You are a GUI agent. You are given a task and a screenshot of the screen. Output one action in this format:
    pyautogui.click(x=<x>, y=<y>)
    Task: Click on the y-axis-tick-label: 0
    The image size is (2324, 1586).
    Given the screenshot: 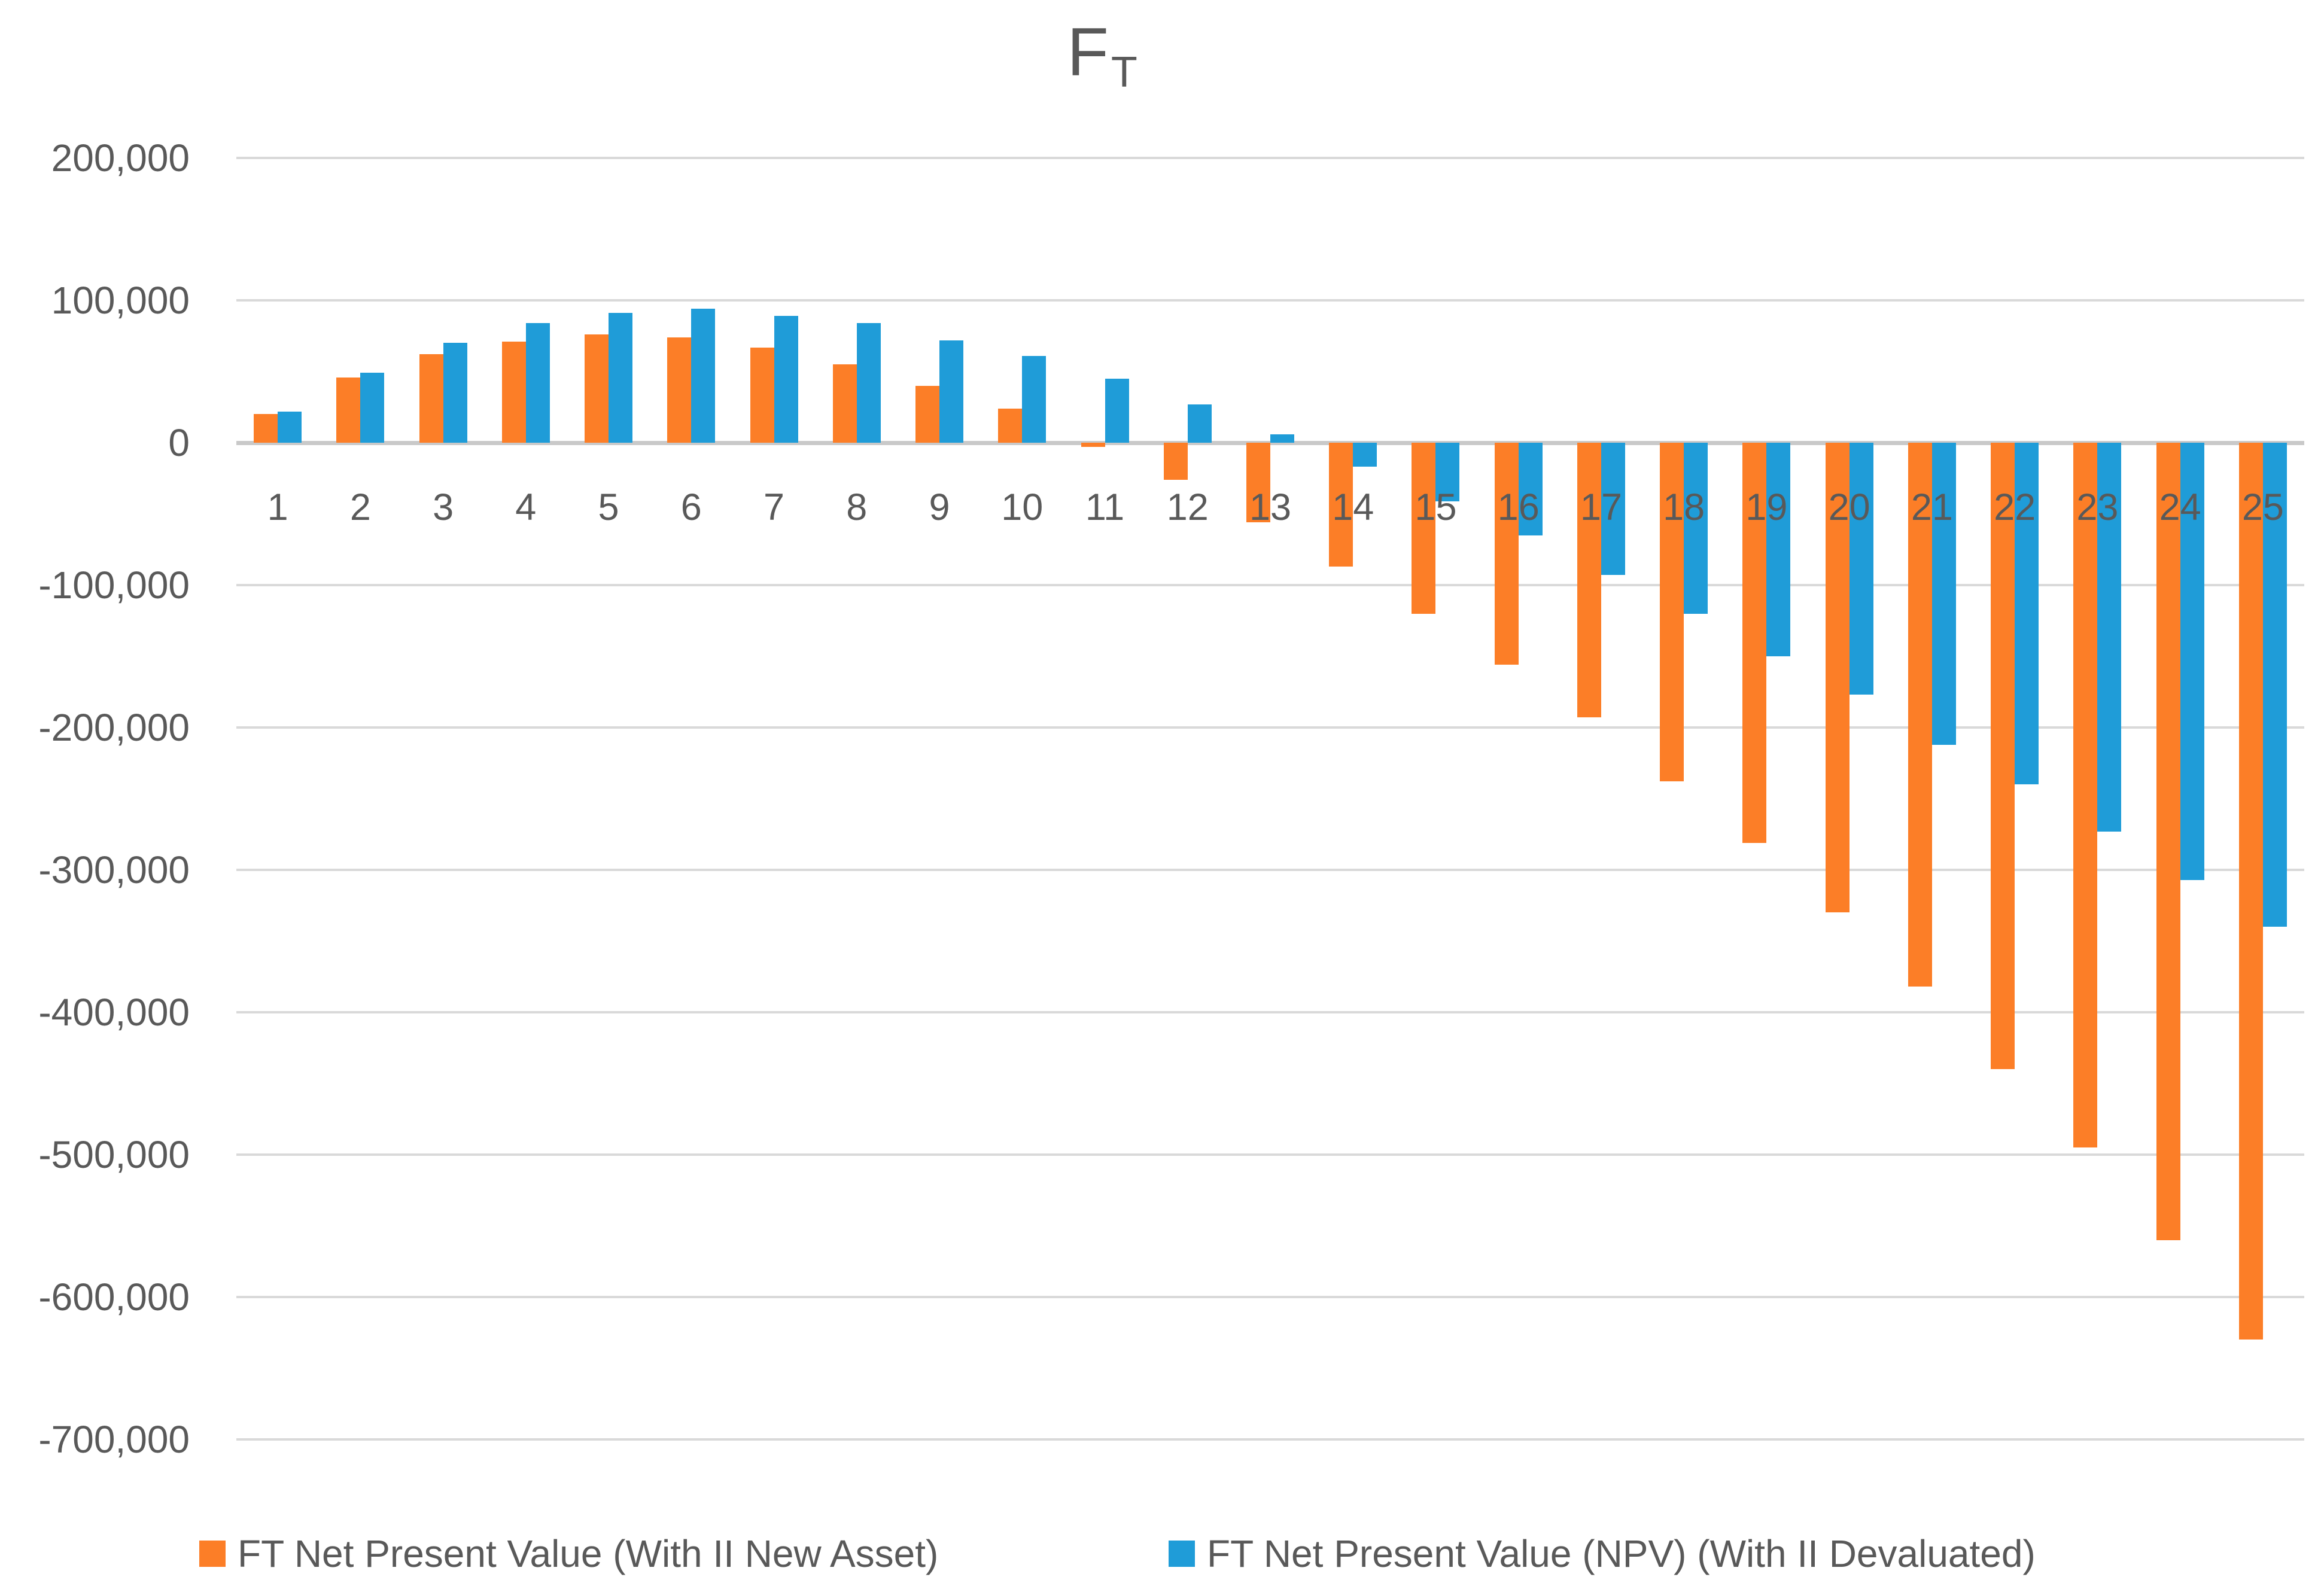 What is the action you would take?
    pyautogui.click(x=179, y=443)
    